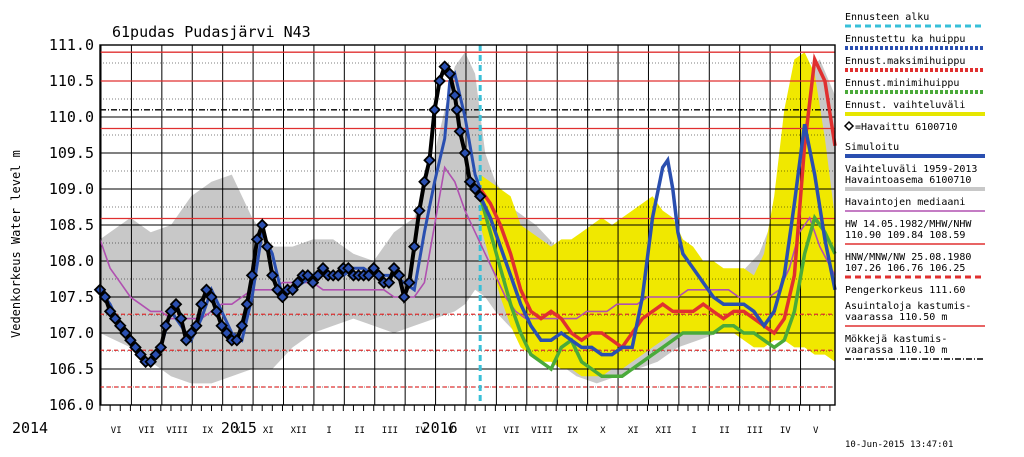  What do you see at coordinates (905, 39) in the screenshot?
I see `legend-label: Ennustettu ka huippu` at bounding box center [905, 39].